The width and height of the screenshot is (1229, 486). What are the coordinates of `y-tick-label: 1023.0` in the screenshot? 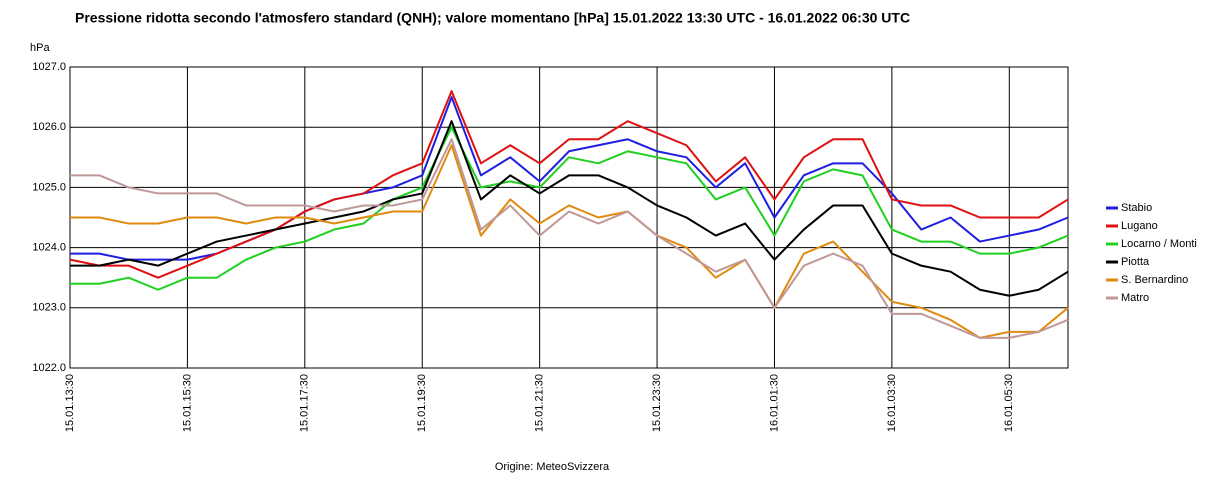 It's located at (49, 308).